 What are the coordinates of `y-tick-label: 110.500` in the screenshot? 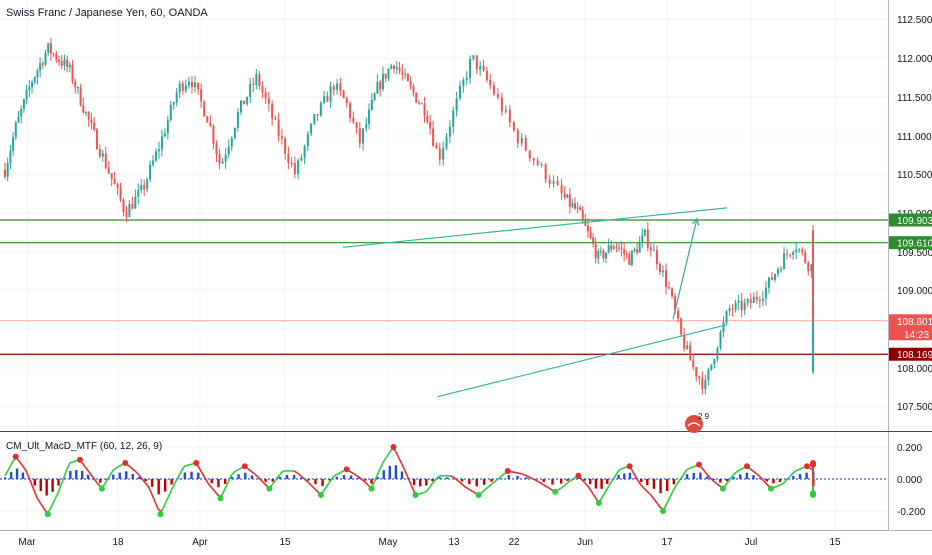 It's located at (914, 175).